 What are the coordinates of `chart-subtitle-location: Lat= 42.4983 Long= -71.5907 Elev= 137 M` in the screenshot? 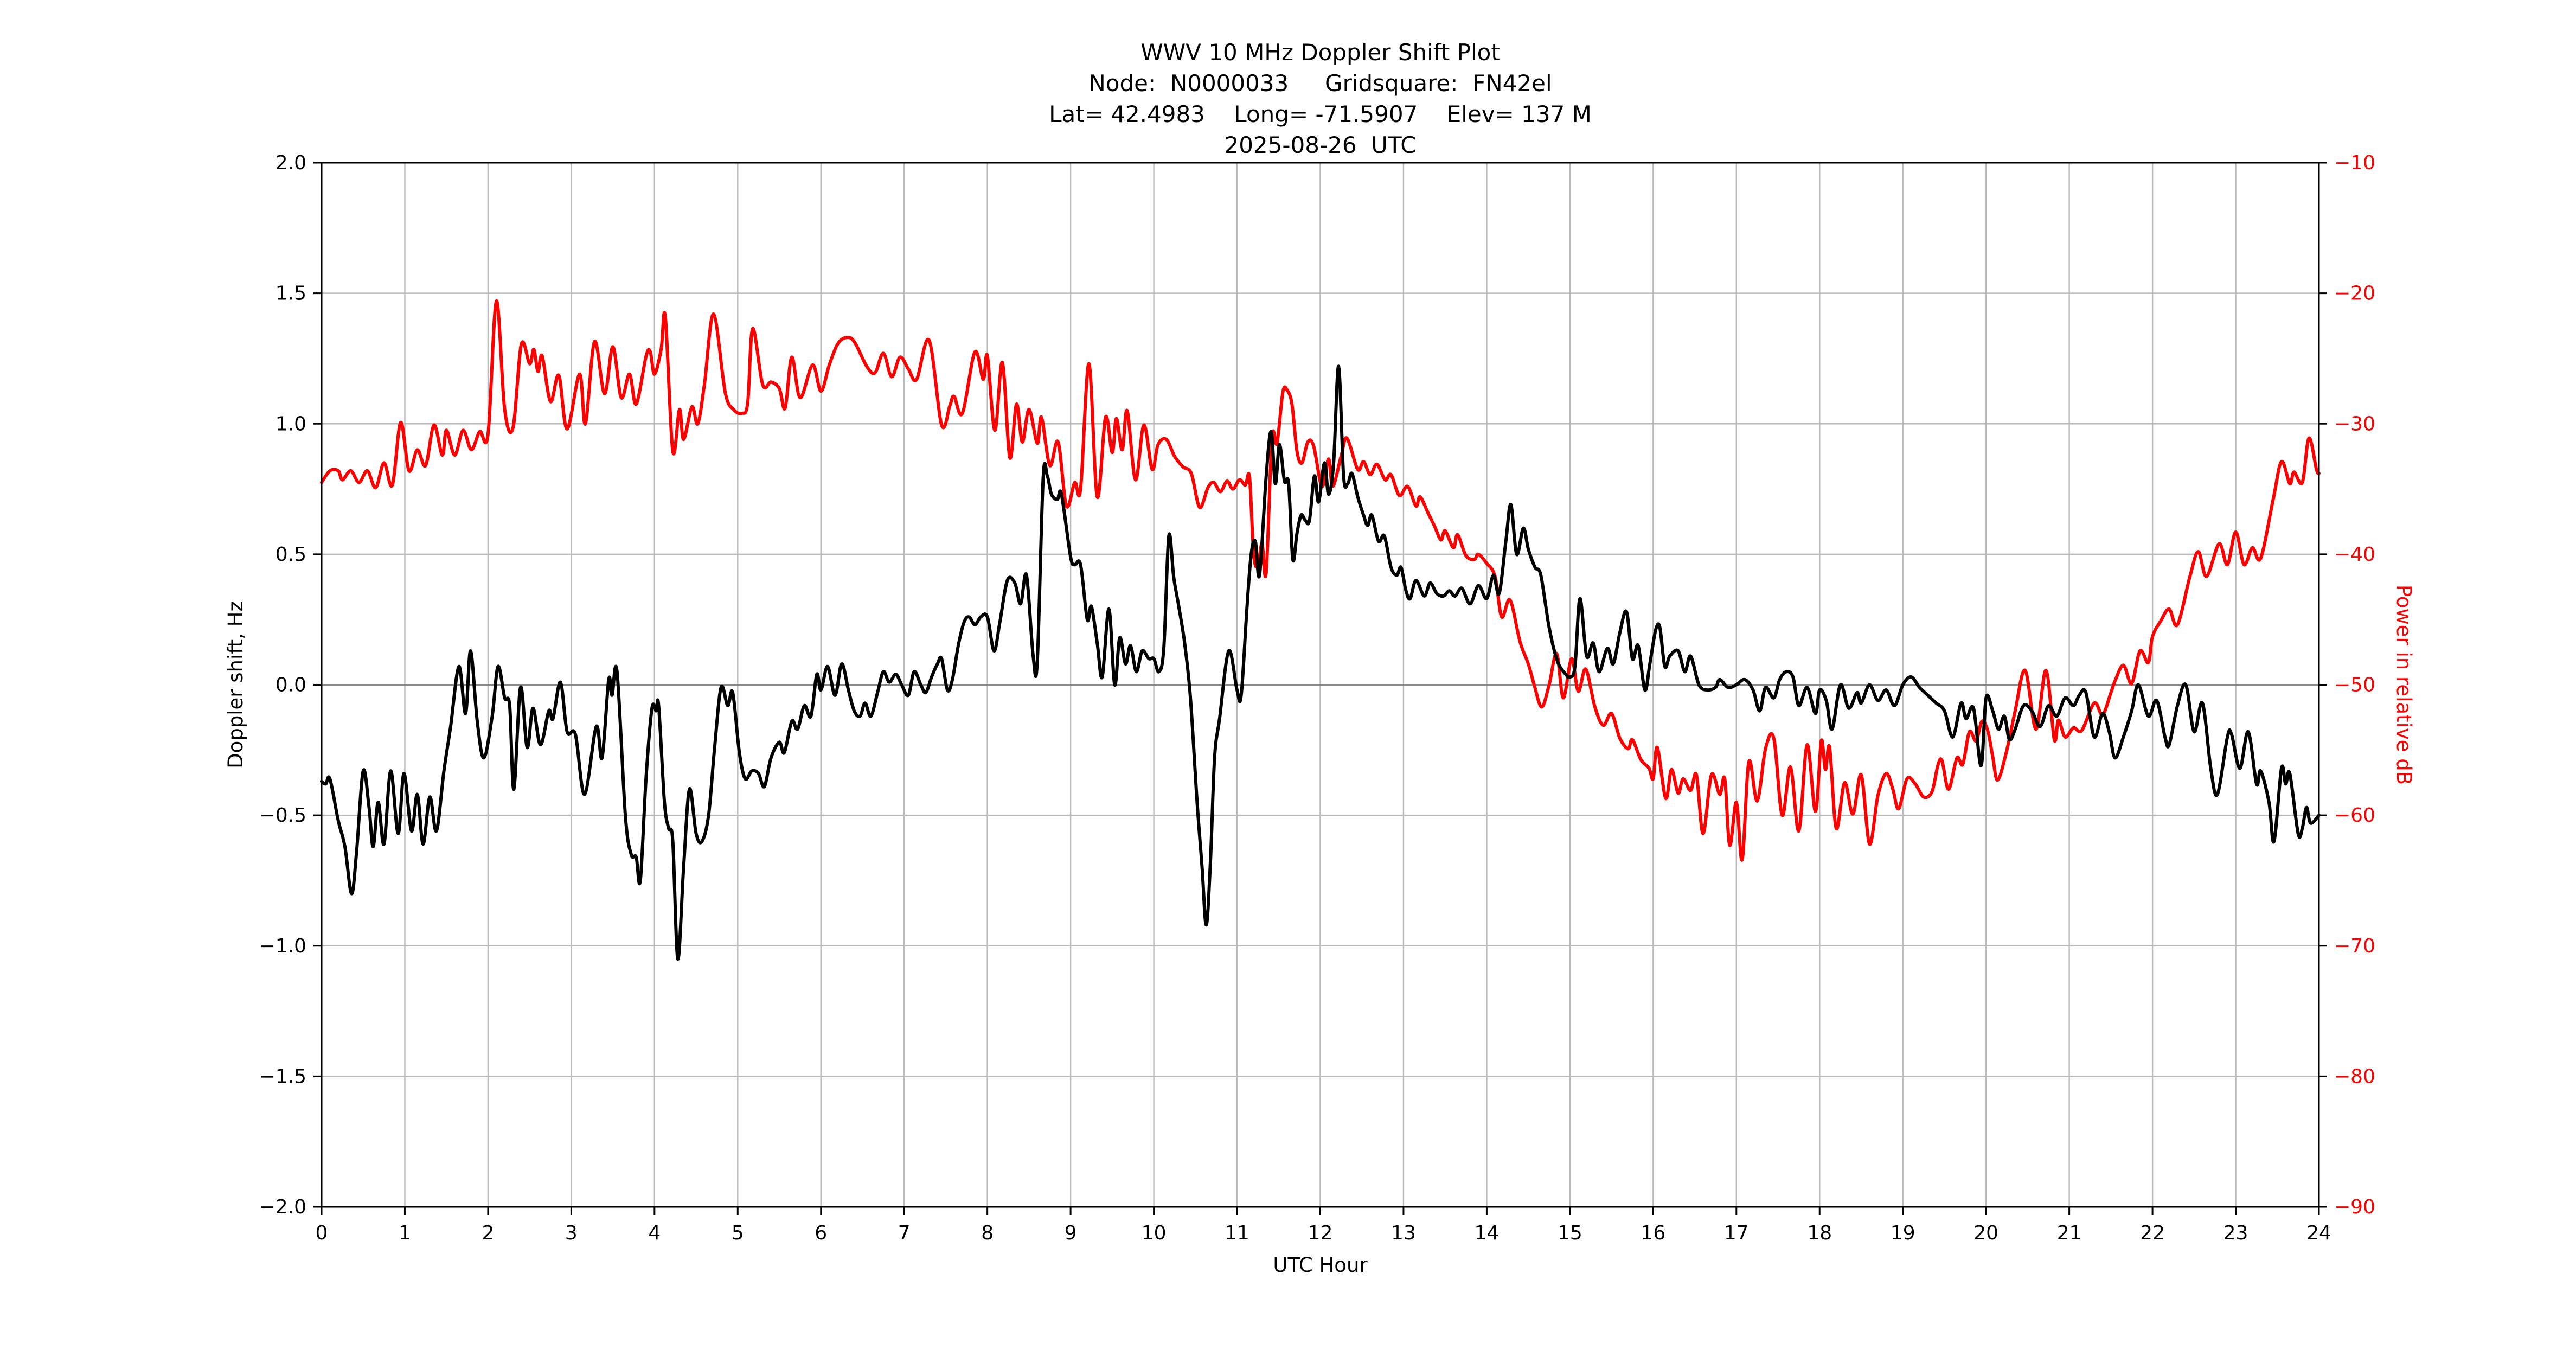 It's located at (1320, 114).